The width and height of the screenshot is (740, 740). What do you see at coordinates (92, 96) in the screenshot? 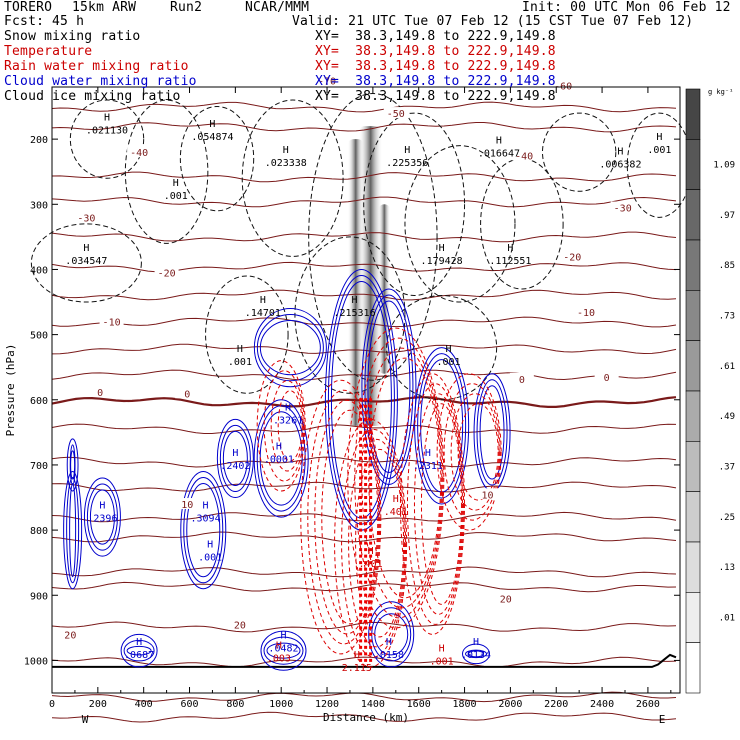
I see `field-cloud-ice: Cloud ice mixing ratio` at bounding box center [92, 96].